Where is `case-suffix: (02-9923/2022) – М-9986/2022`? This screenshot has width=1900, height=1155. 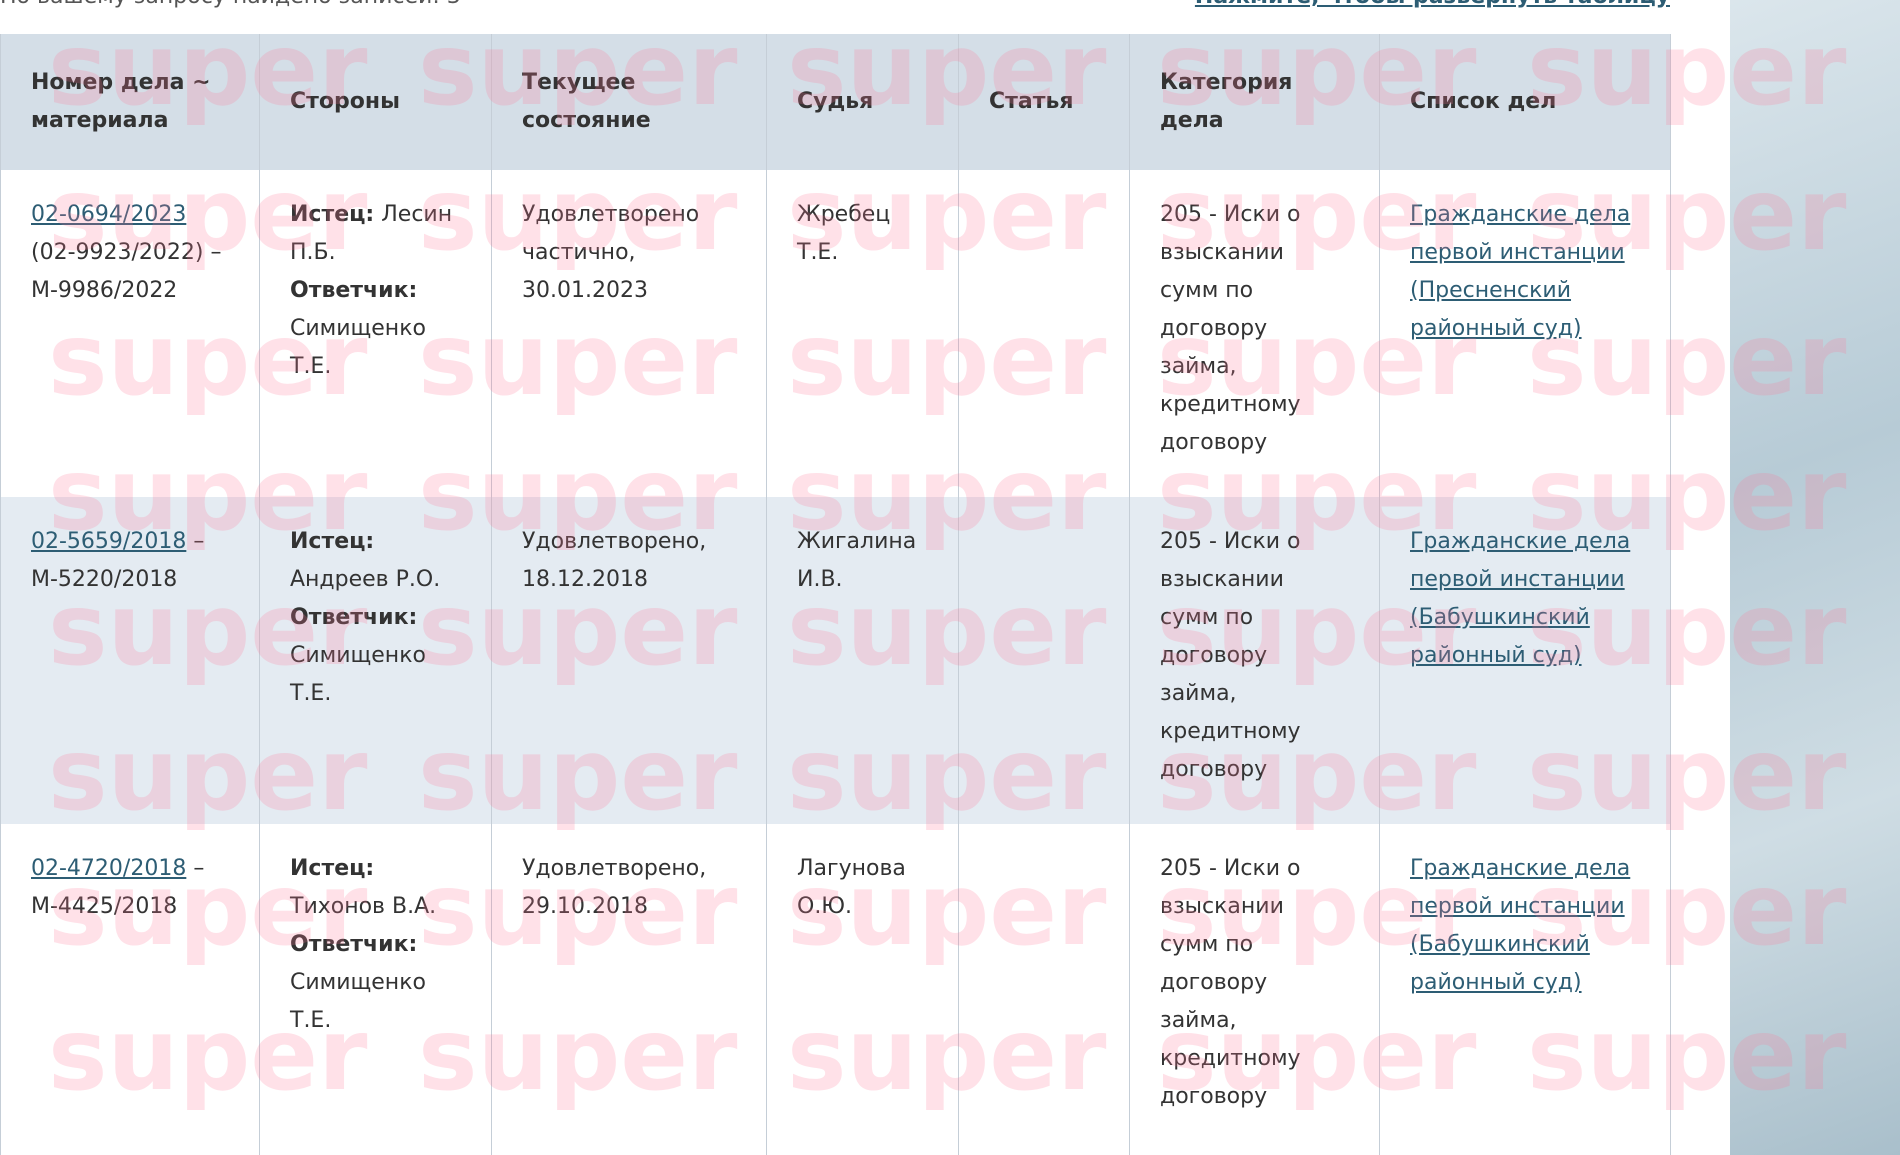 case-suffix: (02-9923/2022) – М-9986/2022 is located at coordinates (126, 271).